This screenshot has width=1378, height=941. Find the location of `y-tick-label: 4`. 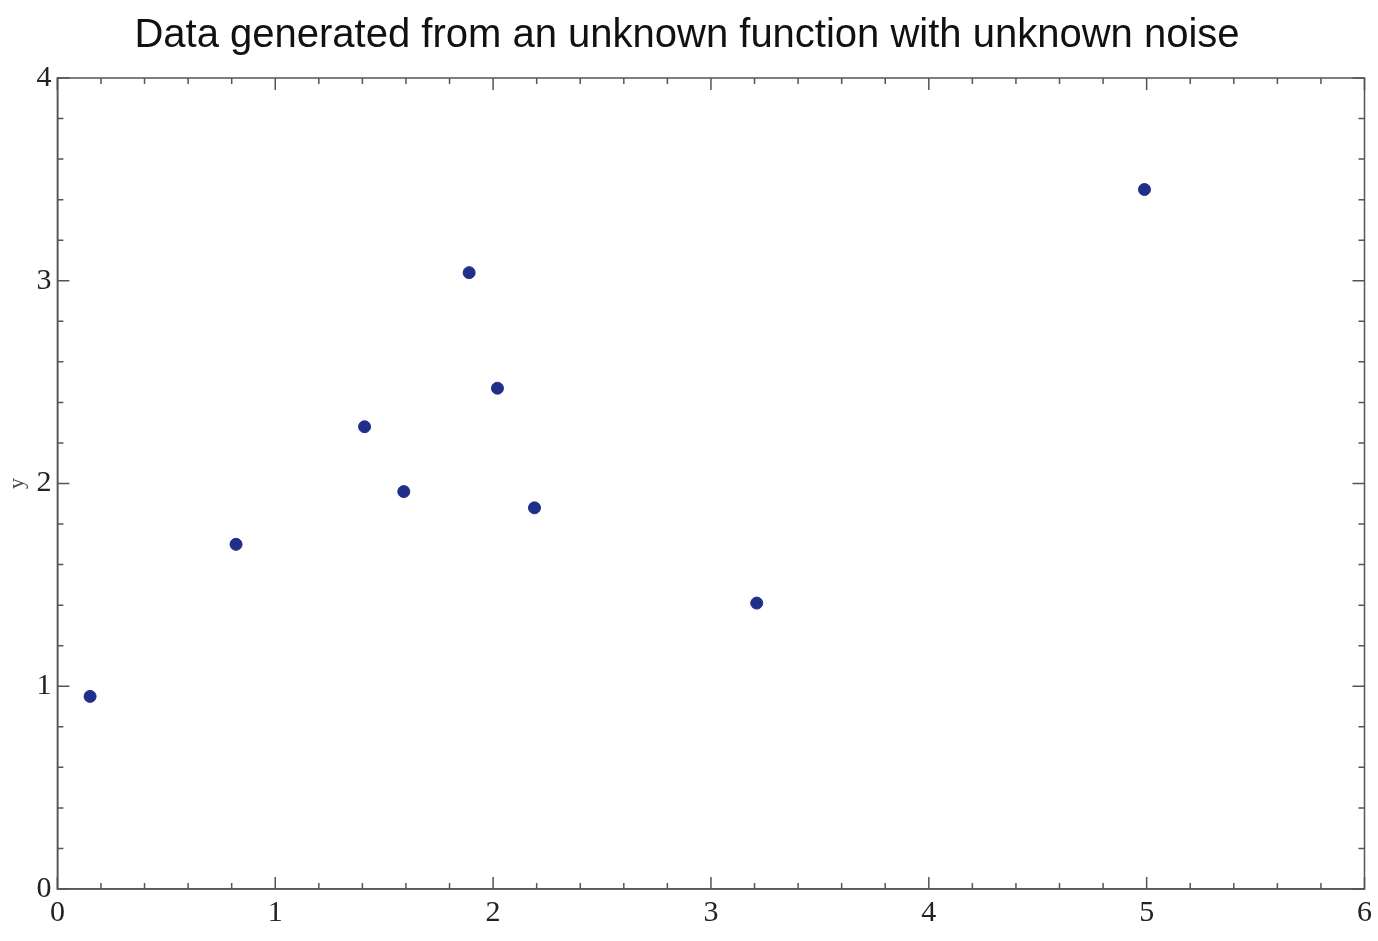

y-tick-label: 4 is located at coordinates (44, 75).